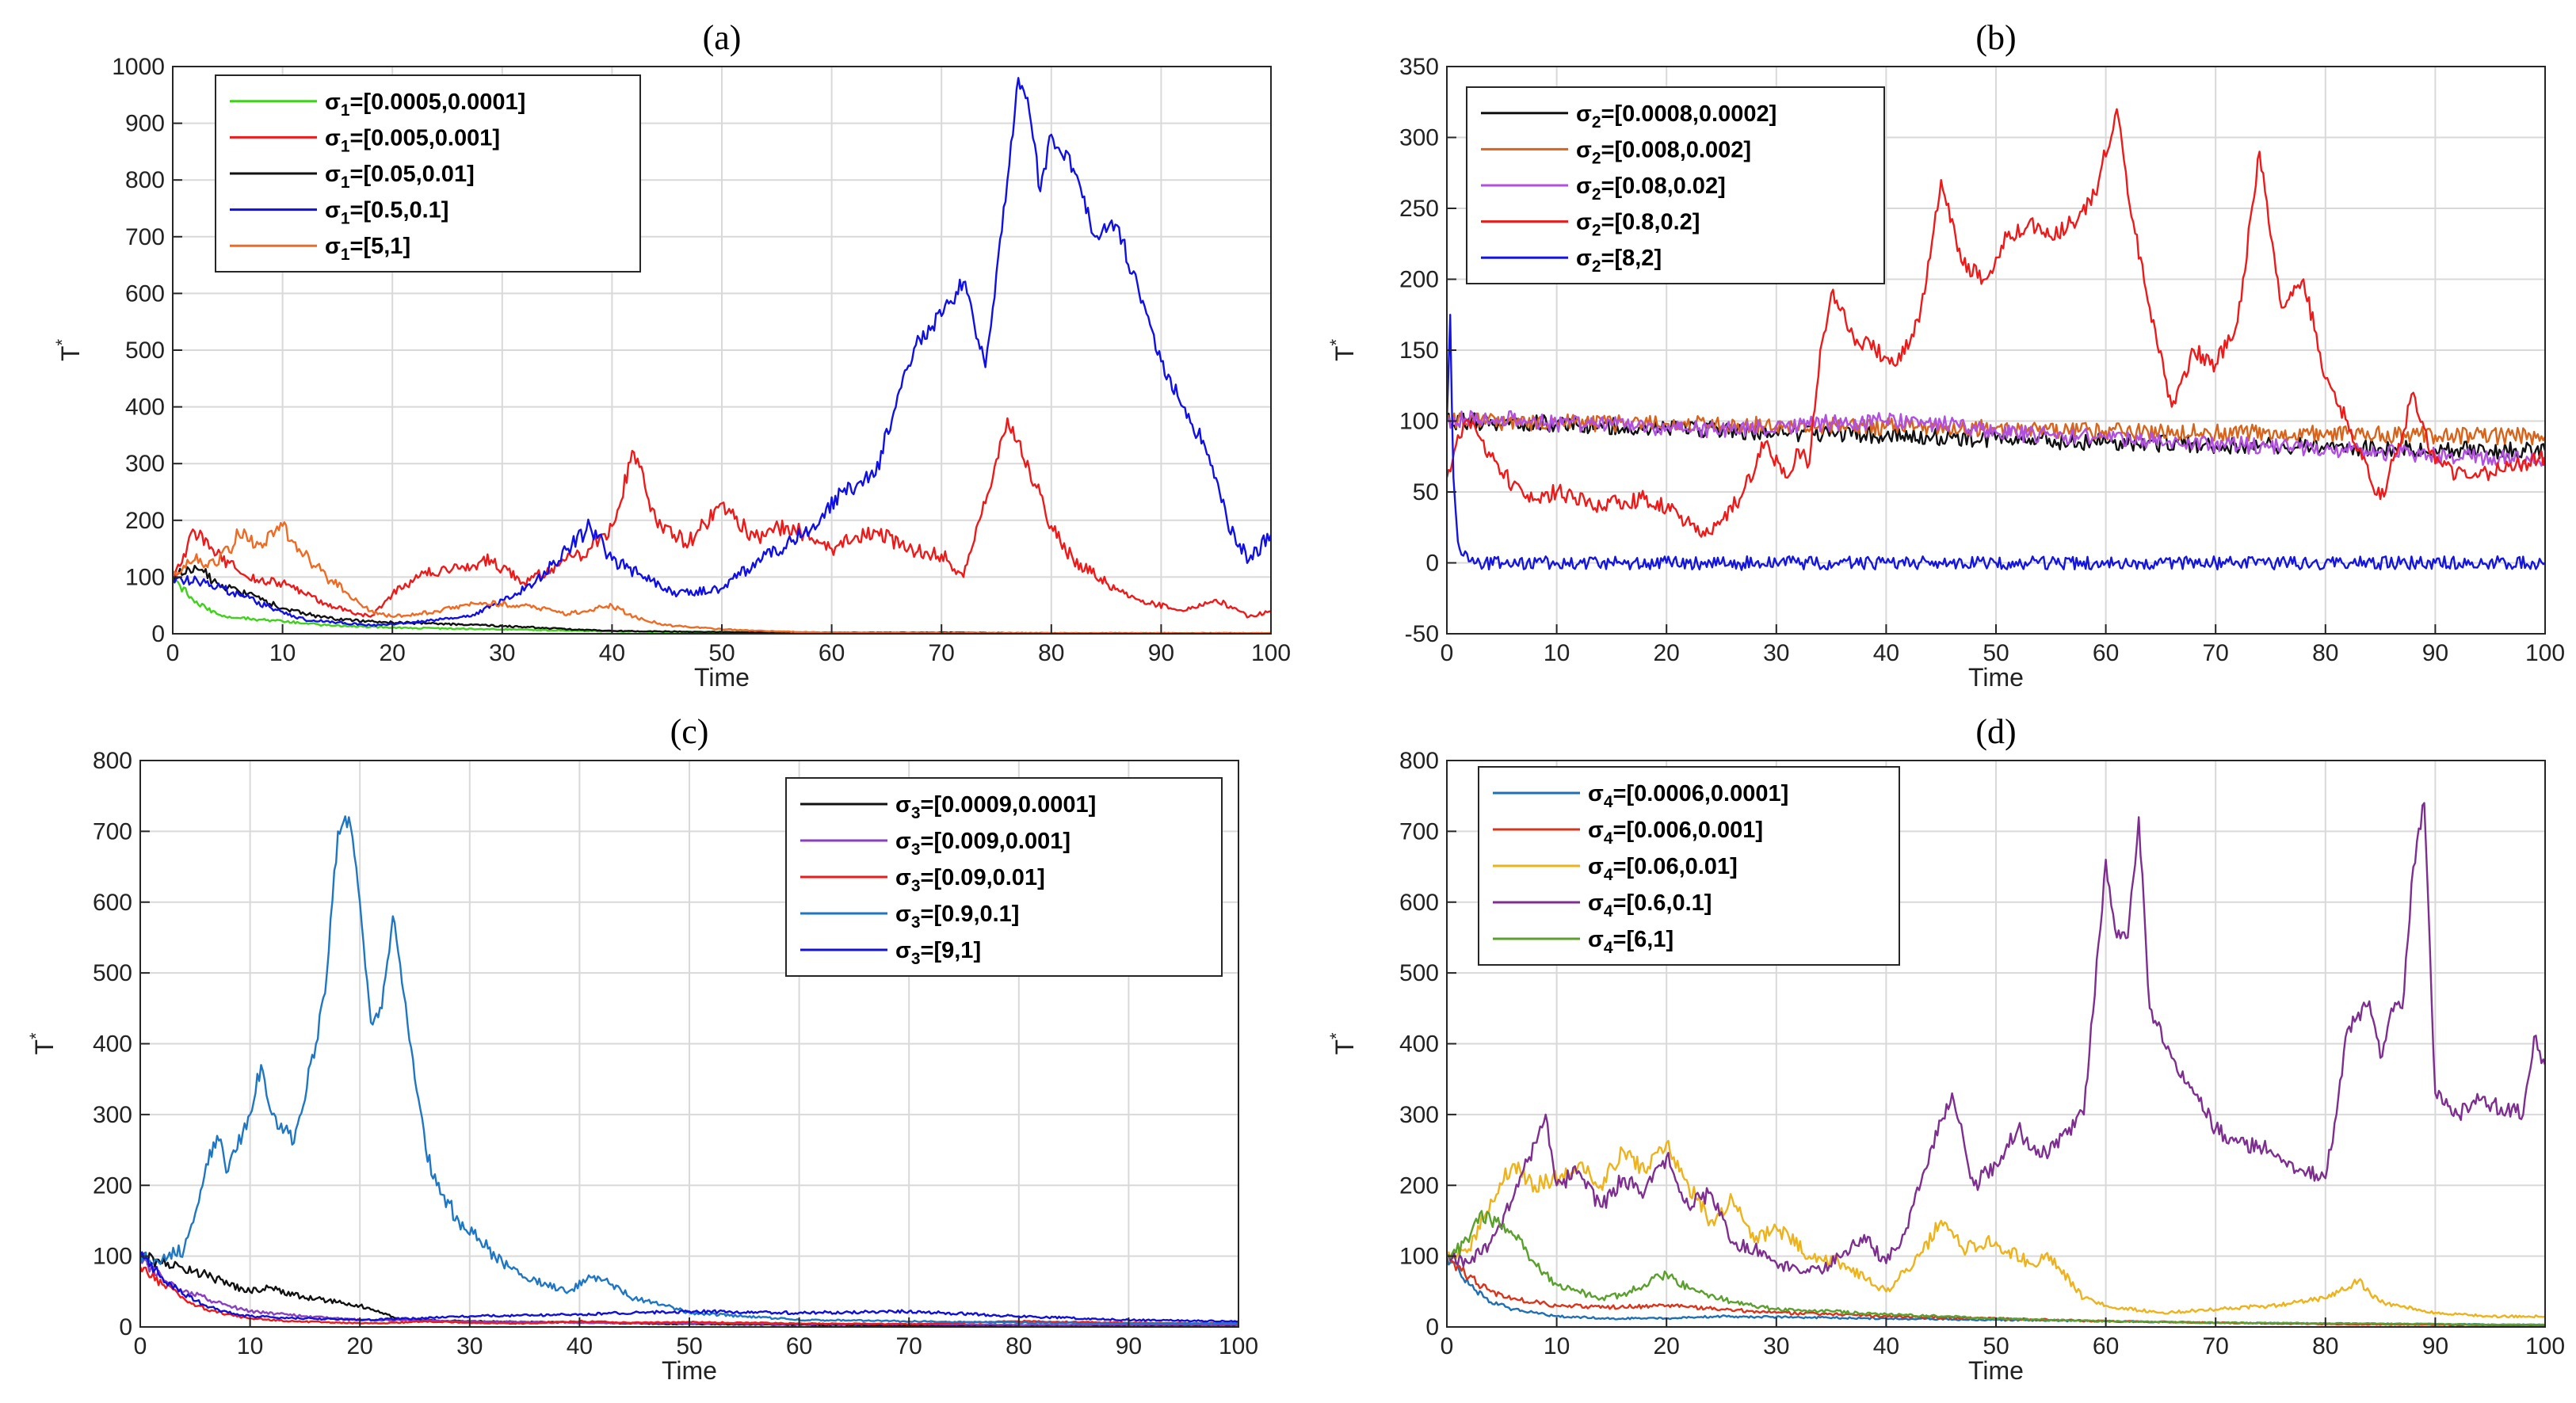  Describe the element at coordinates (1651, 189) in the screenshot. I see `legend-entry-label: σ2=[0.08,0.02]` at that location.